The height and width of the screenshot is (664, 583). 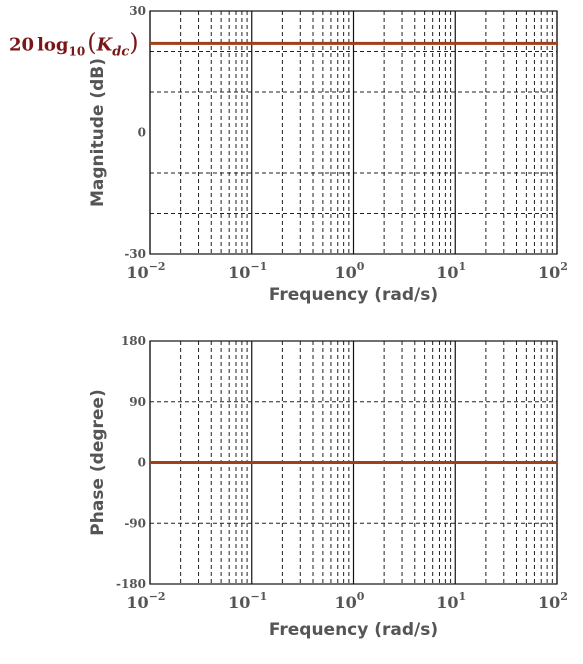 What do you see at coordinates (135, 523) in the screenshot?
I see `y-tick-label: -90` at bounding box center [135, 523].